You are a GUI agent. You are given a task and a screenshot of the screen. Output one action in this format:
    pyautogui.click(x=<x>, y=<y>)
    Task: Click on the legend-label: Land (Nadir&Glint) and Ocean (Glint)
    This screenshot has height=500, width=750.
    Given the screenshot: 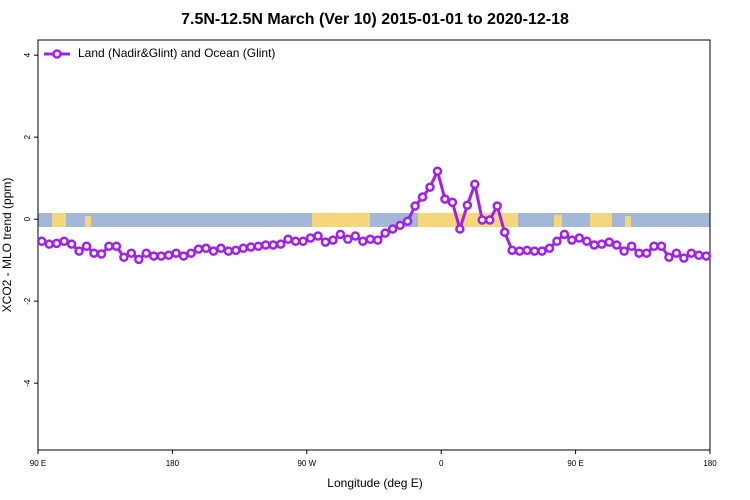 What is the action you would take?
    pyautogui.click(x=176, y=53)
    